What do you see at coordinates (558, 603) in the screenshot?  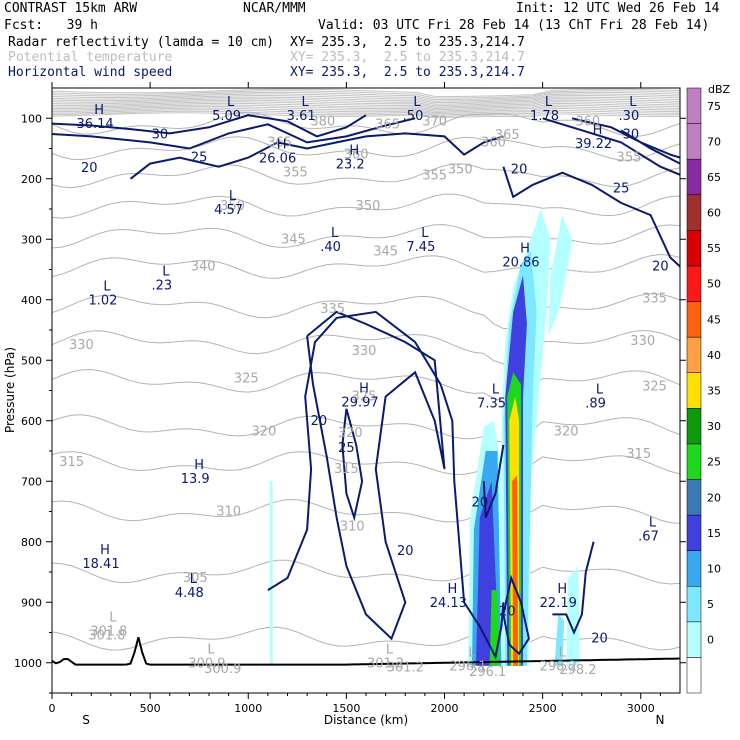 I see `extremum-value-label: 22.19` at bounding box center [558, 603].